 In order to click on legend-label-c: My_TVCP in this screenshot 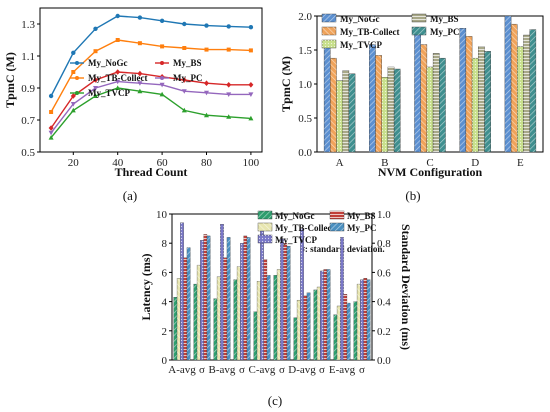, I will do `click(296, 240)`.